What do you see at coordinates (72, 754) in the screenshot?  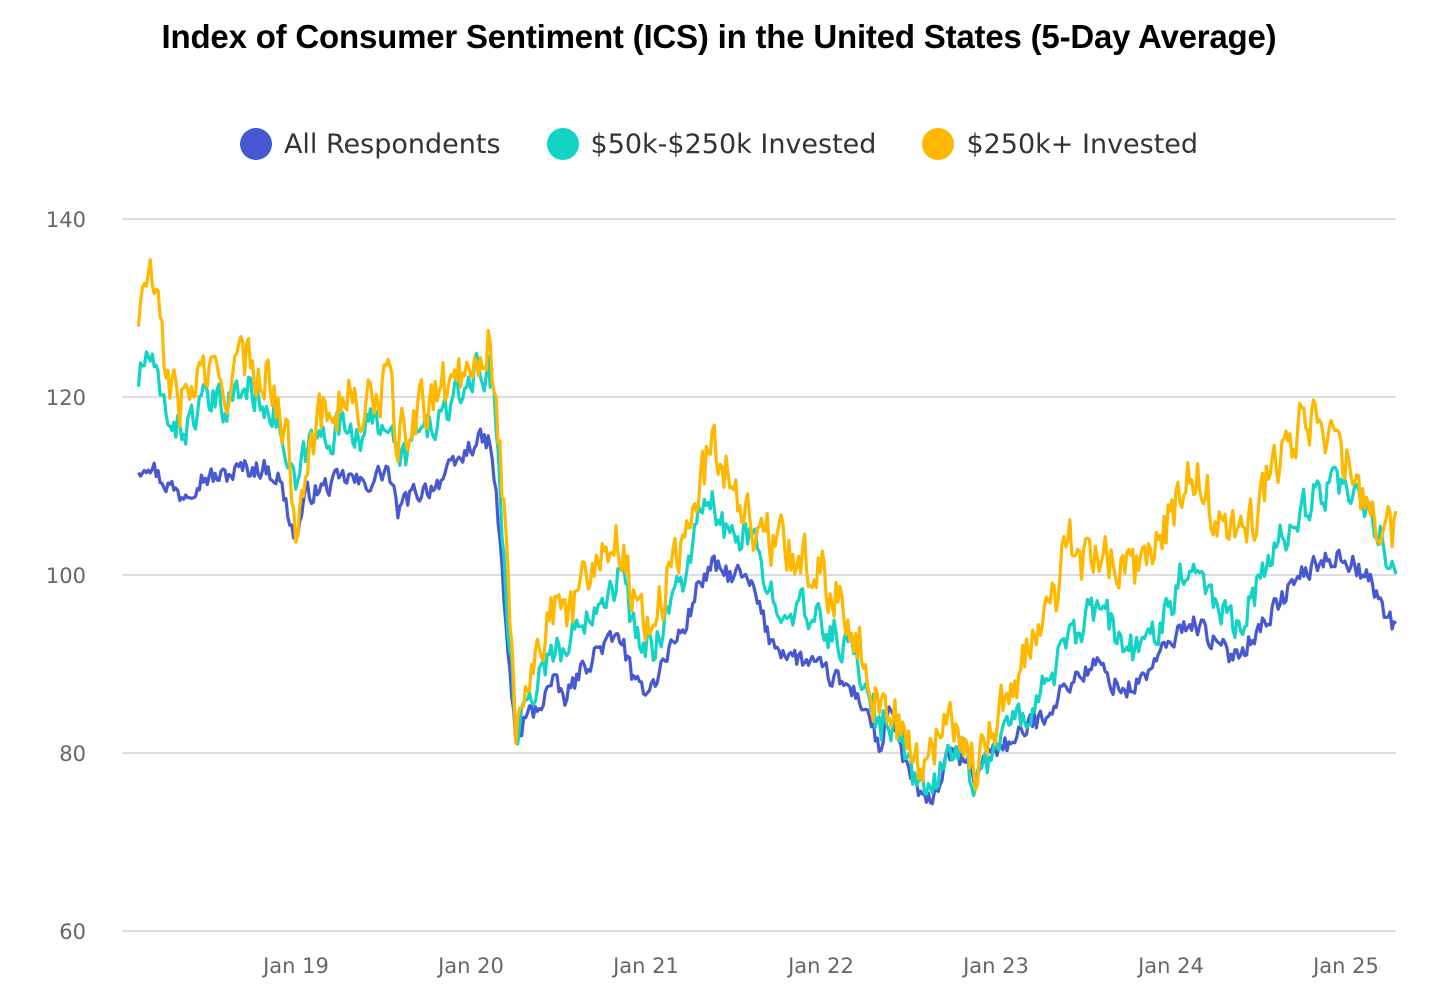 I see `y-tick-label: 80` at bounding box center [72, 754].